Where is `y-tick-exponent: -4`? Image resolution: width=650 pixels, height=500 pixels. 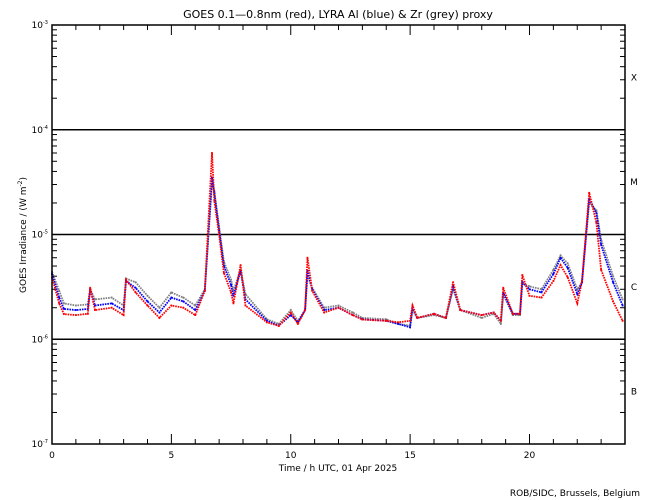 y-tick-exponent: -4 is located at coordinates (45, 128).